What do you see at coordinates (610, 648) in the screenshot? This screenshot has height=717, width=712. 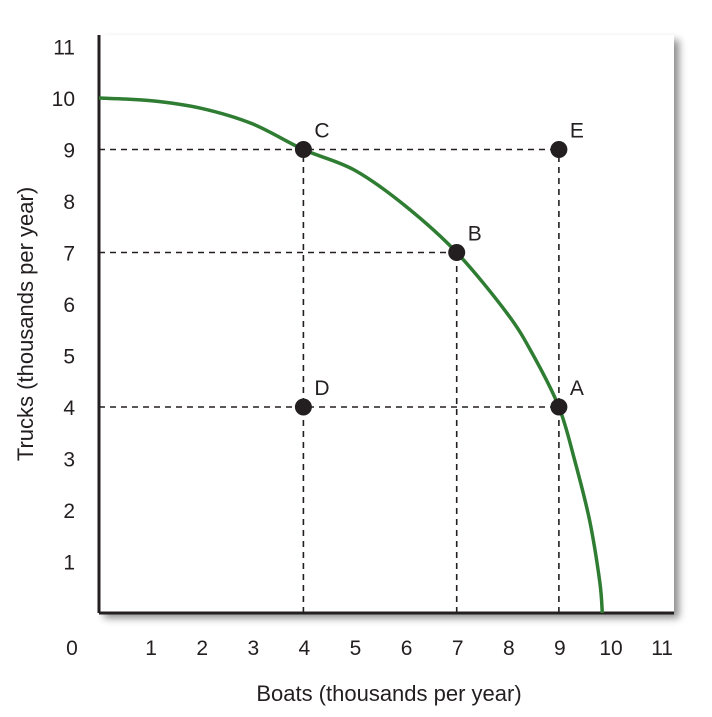 I see `x-tick-label-10: 10` at bounding box center [610, 648].